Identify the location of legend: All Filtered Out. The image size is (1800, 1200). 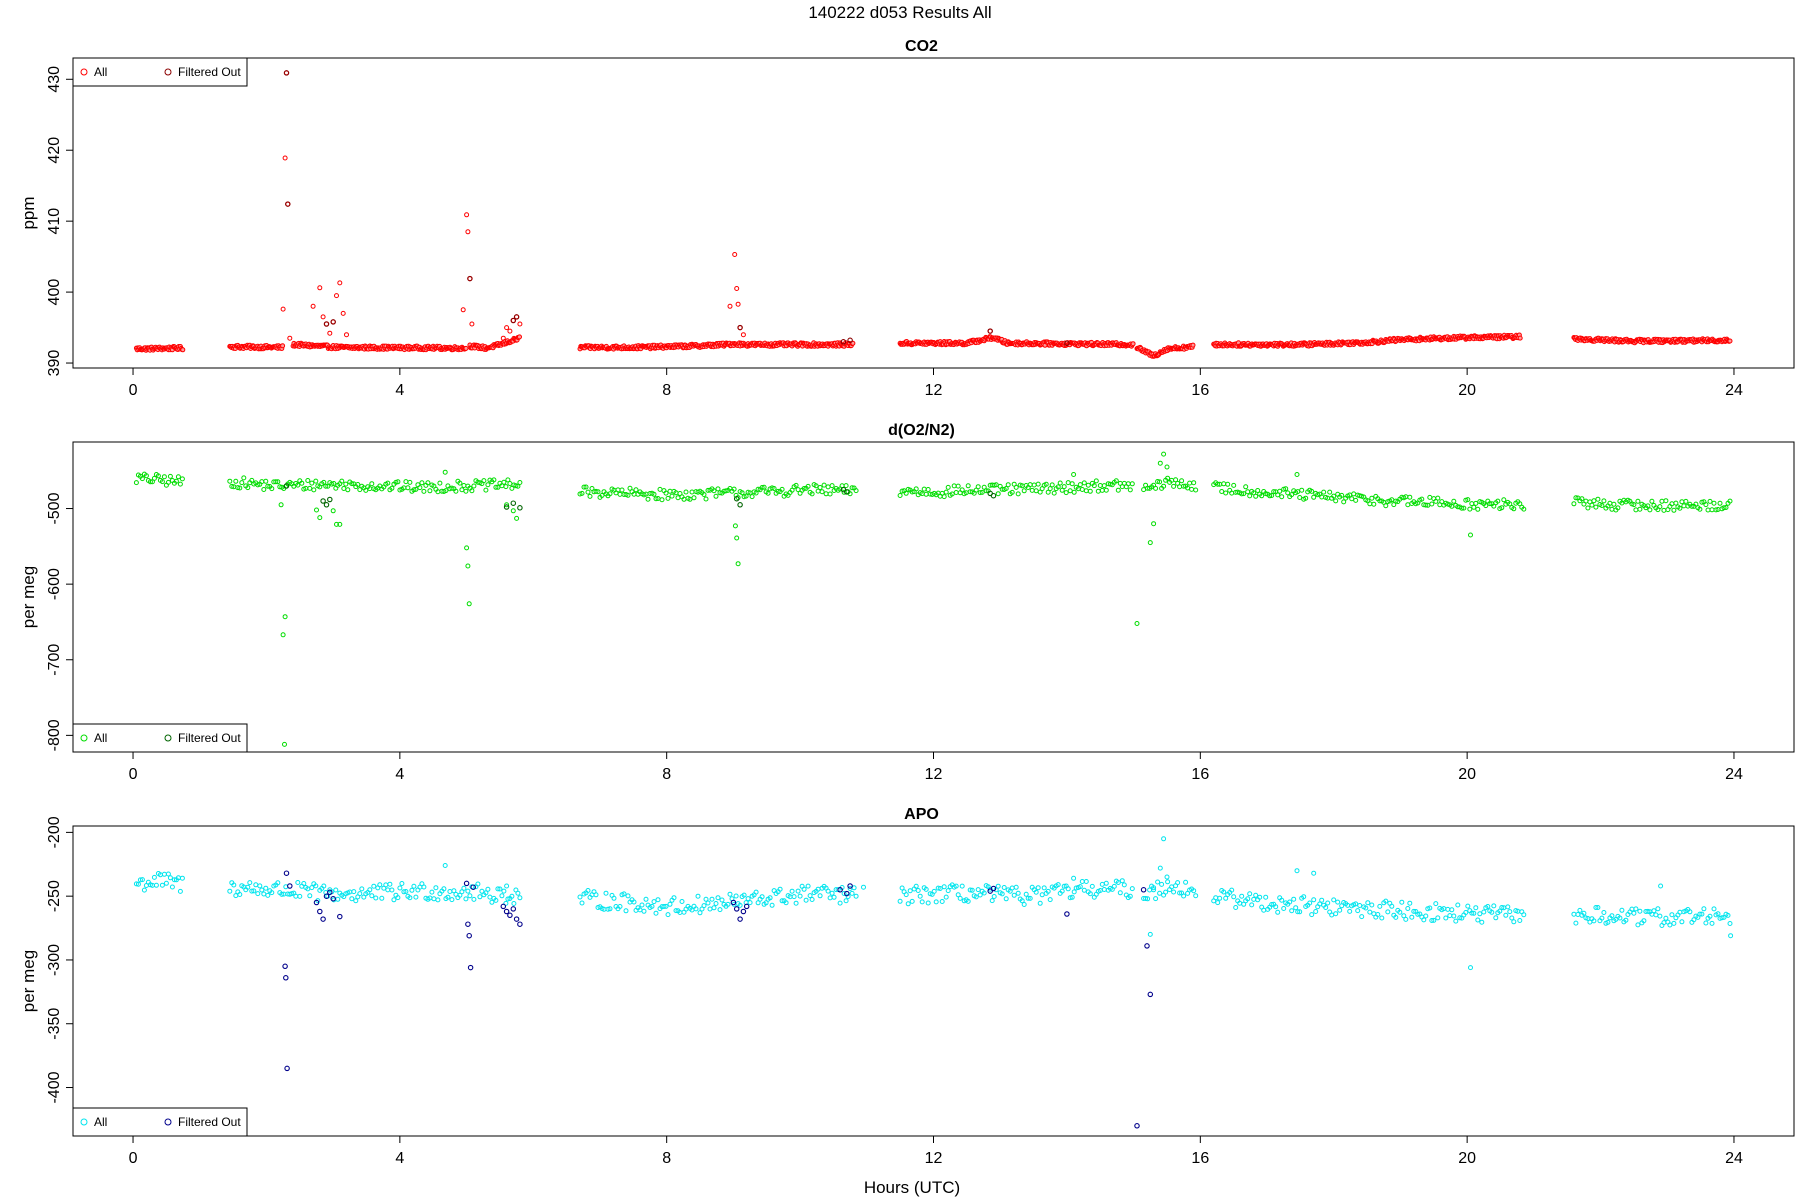
(160, 738).